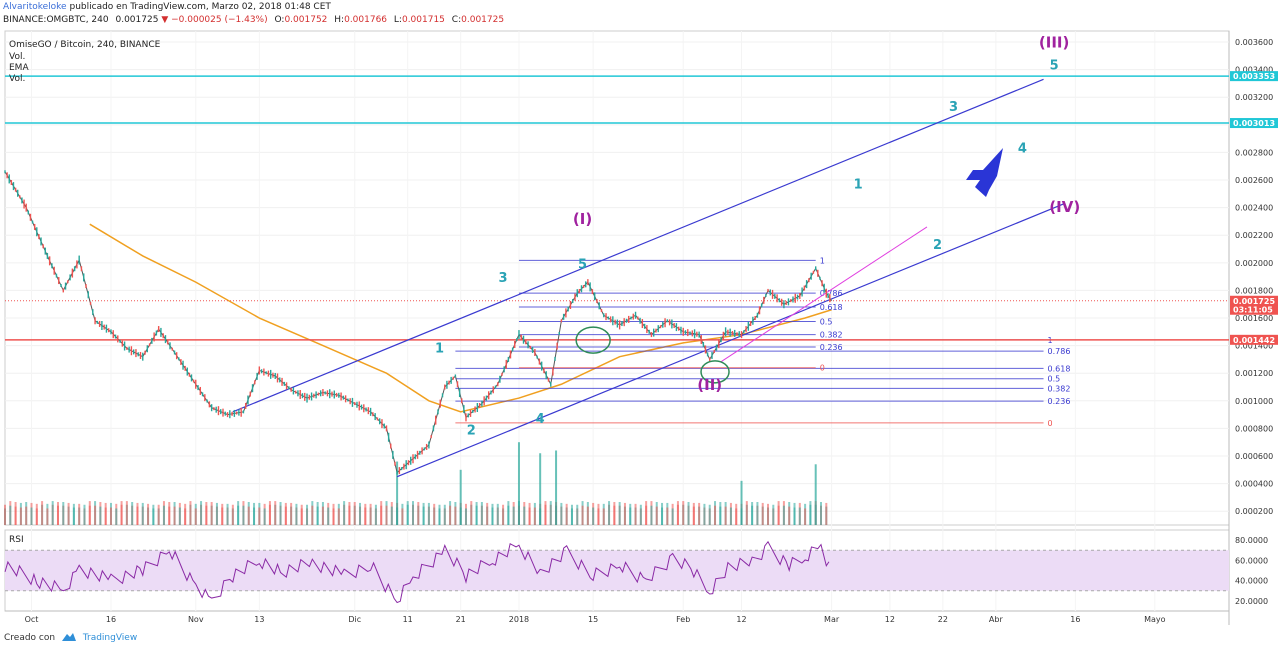 This screenshot has height=651, width=1280. Describe the element at coordinates (1251, 581) in the screenshot. I see `rsi-tick-label: 40.0000` at that location.